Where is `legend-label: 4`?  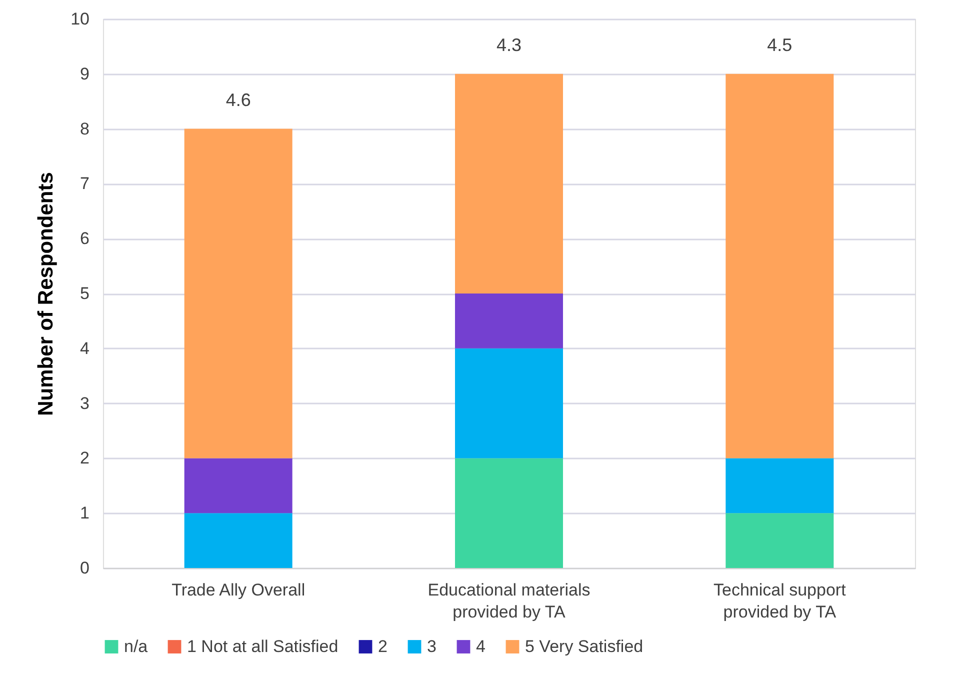
legend-label: 4 is located at coordinates (481, 646).